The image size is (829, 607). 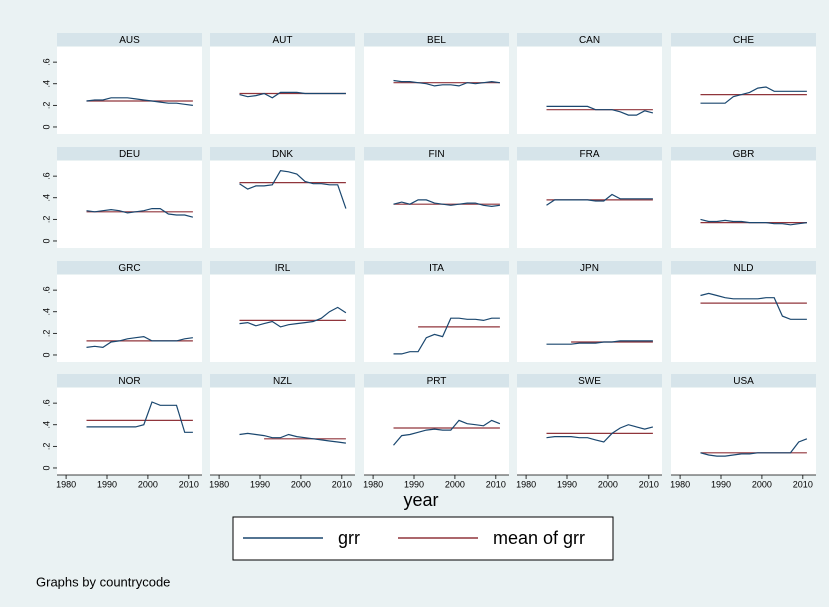 I want to click on legend-label: mean of grr, so click(x=539, y=538).